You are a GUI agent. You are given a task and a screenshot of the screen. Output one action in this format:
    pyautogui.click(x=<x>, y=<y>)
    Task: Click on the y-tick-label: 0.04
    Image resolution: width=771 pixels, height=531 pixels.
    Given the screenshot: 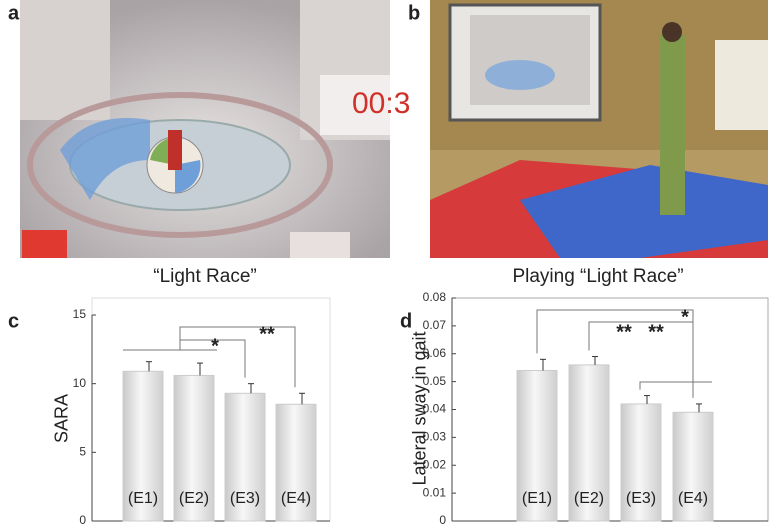 What is the action you would take?
    pyautogui.click(x=435, y=409)
    